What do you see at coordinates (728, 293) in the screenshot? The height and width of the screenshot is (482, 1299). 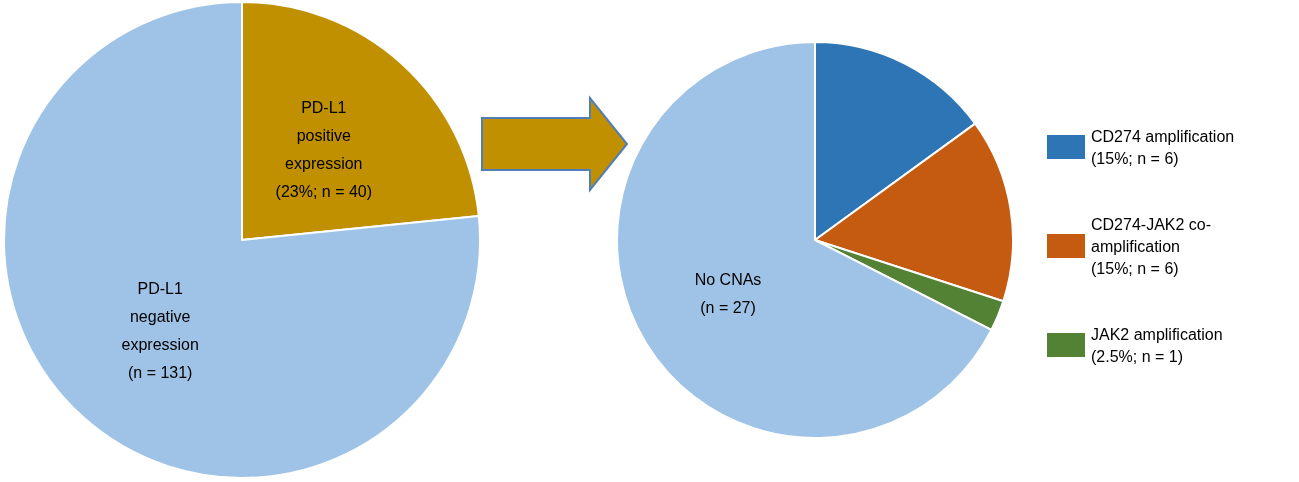 I see `slice-label: No CNAs (n = 27)` at bounding box center [728, 293].